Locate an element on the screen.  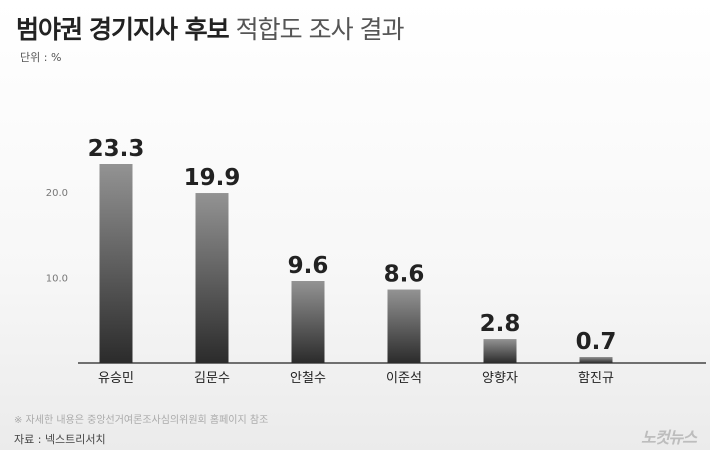
x-tick-label: 양향자 is located at coordinates (500, 378).